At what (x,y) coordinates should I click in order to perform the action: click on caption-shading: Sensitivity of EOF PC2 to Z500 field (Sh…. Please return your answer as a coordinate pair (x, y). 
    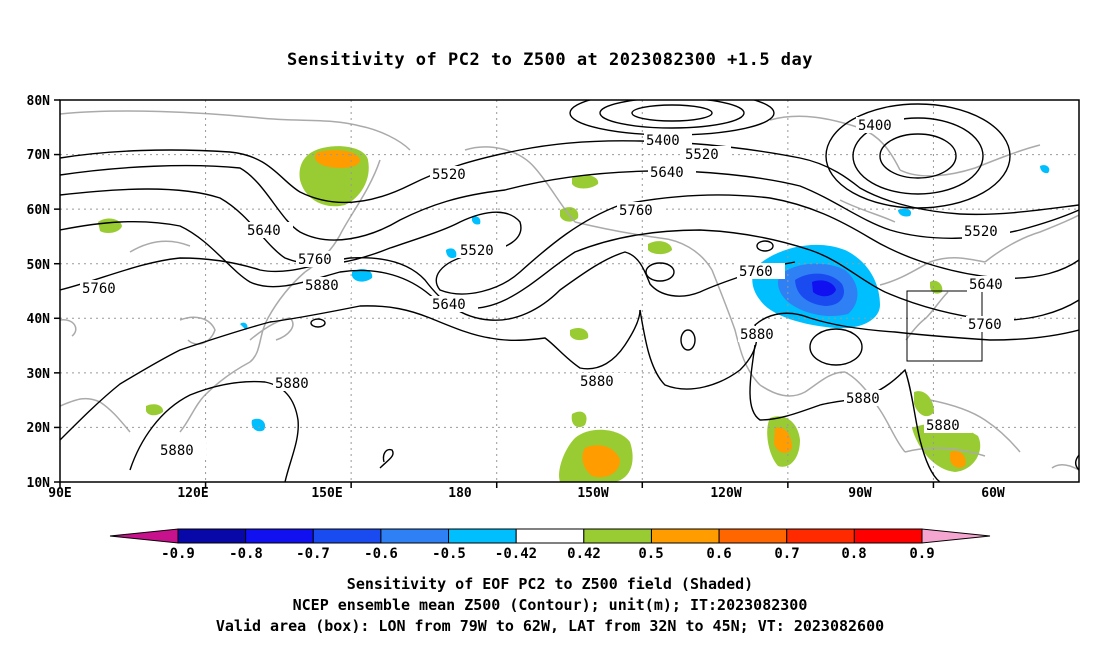
    Looking at the image, I should click on (550, 584).